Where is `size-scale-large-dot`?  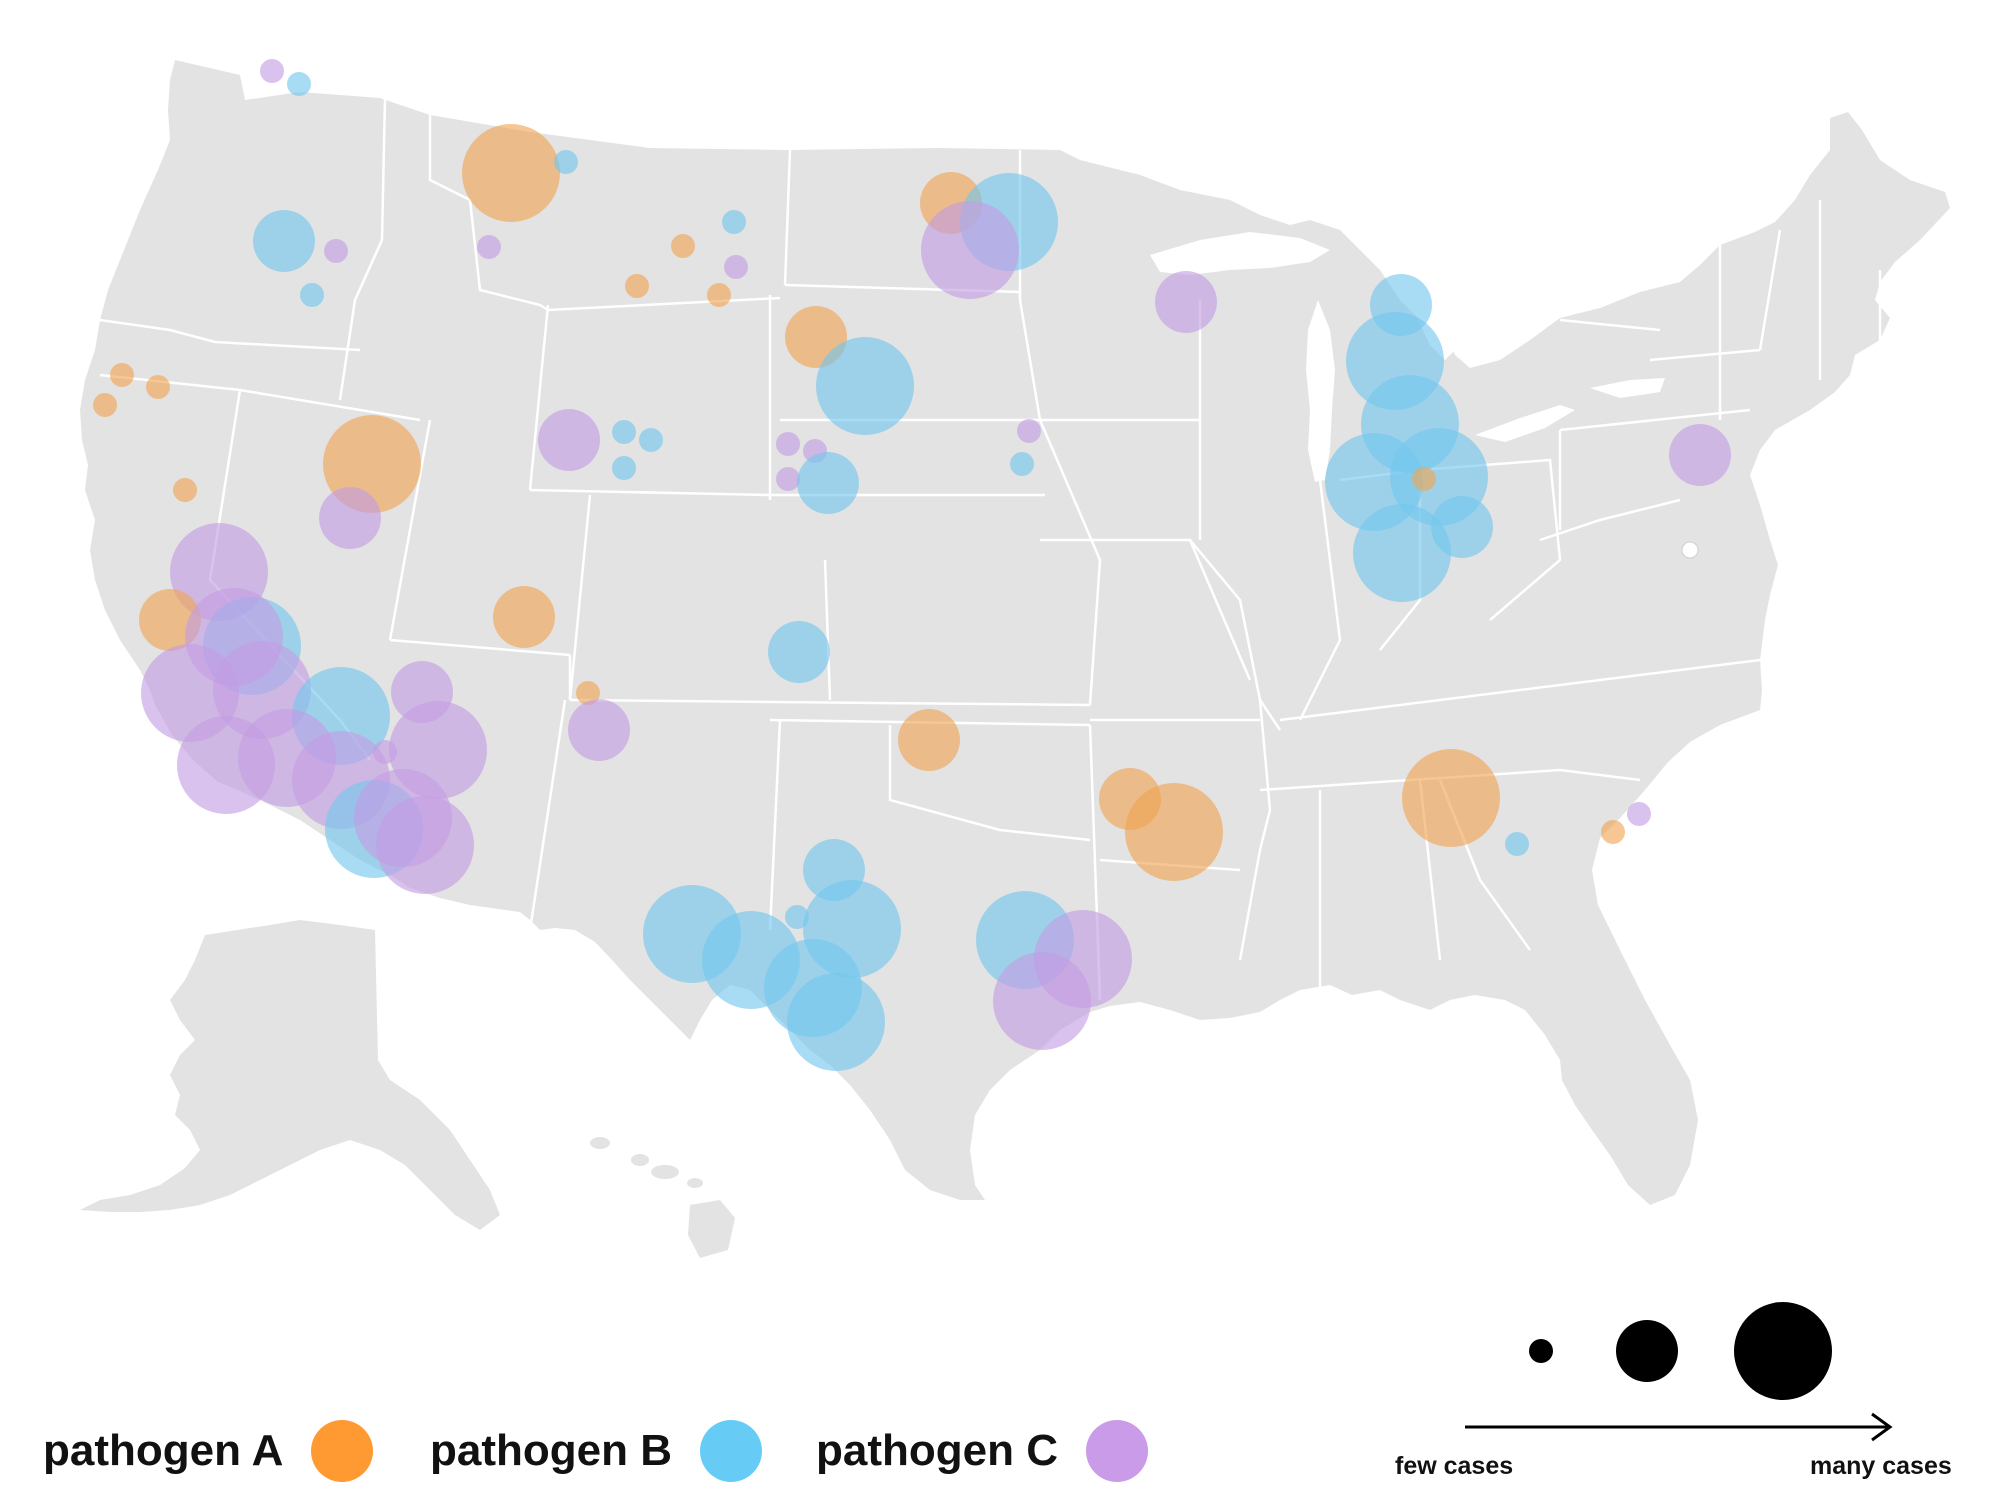 size-scale-large-dot is located at coordinates (1783, 1351).